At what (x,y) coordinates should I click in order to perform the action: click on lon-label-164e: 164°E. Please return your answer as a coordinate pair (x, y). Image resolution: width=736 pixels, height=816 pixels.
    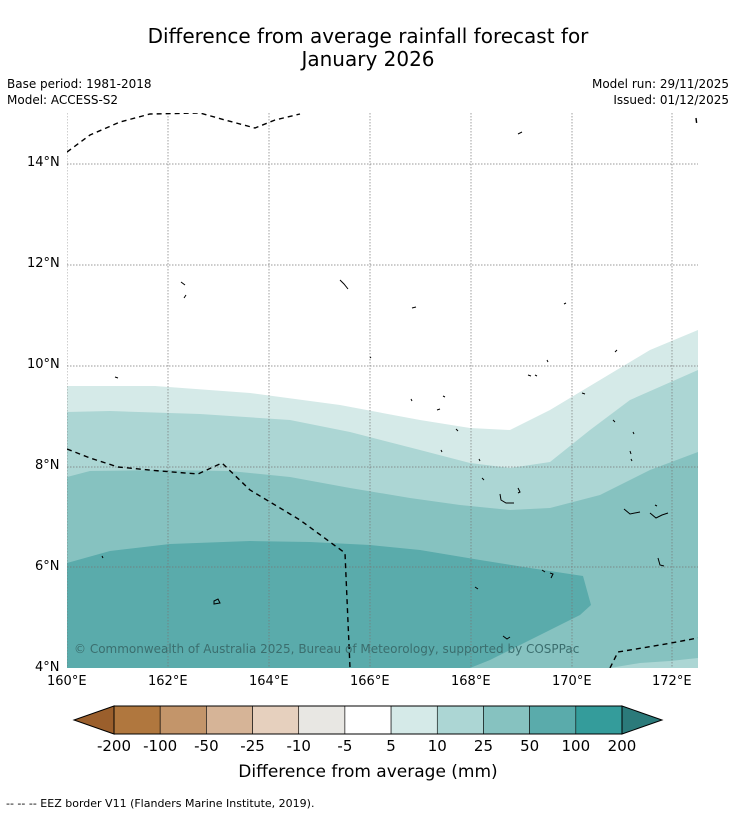
    Looking at the image, I should click on (269, 681).